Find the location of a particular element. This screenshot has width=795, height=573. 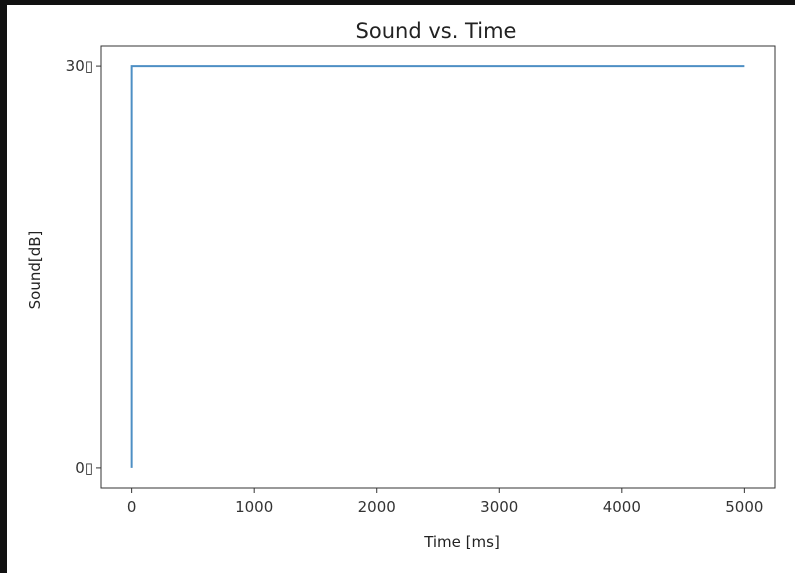

y-axis: 0▯ 30▯ is located at coordinates (83, 267).